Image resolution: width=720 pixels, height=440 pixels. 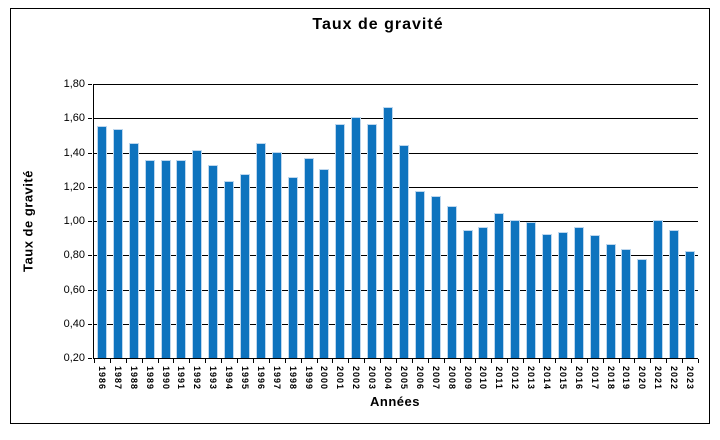 I want to click on x-tick-label-1989: 1989, so click(x=149, y=378).